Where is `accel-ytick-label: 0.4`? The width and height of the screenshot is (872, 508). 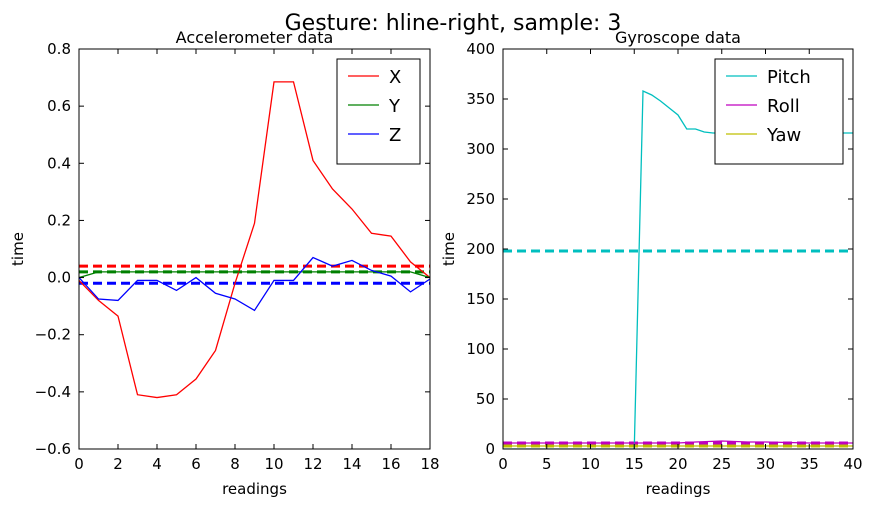
accel-ytick-label: 0.4 is located at coordinates (59, 163).